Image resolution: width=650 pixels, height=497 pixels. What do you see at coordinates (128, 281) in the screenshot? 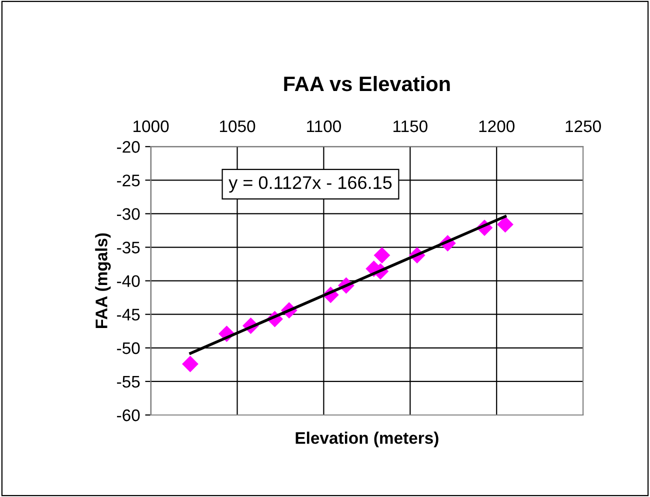
I see `y-tick-label: -40` at bounding box center [128, 281].